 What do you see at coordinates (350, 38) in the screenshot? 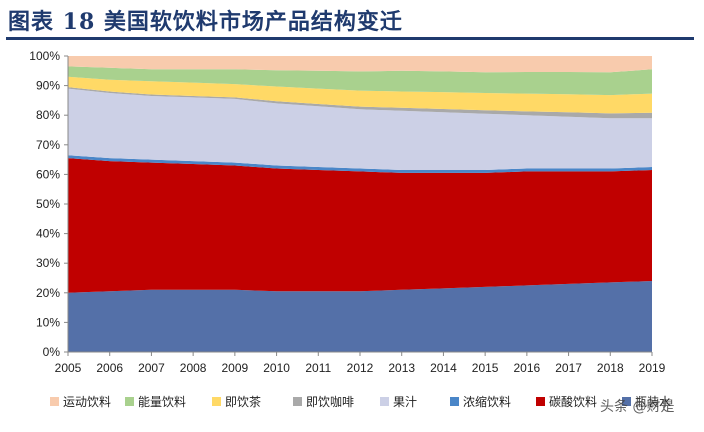
I see `title-rule` at bounding box center [350, 38].